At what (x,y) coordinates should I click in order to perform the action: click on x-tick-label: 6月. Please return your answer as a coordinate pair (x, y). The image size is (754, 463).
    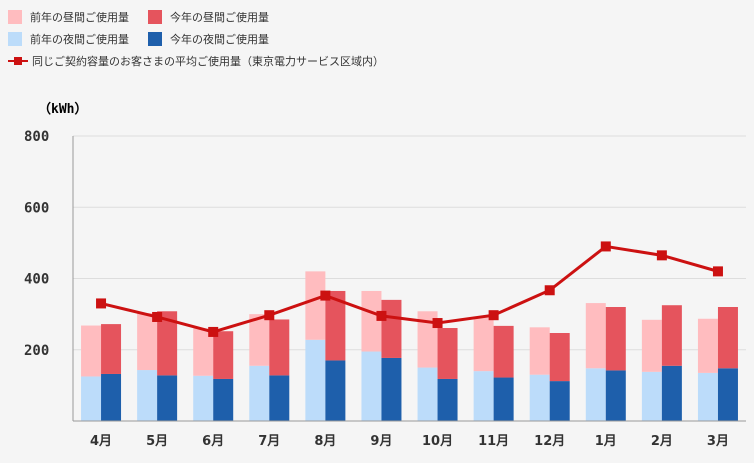
    Looking at the image, I should click on (213, 441).